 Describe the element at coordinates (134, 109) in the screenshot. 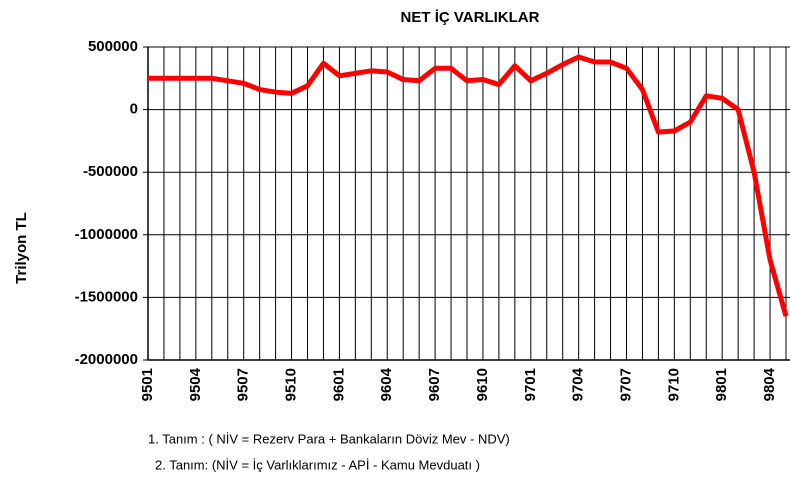

I see `y-tick-label: 0` at that location.